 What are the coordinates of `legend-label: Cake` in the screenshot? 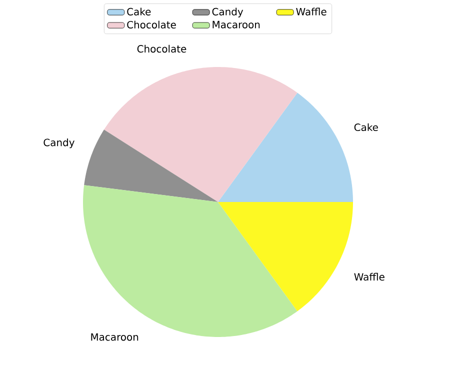 It's located at (139, 12).